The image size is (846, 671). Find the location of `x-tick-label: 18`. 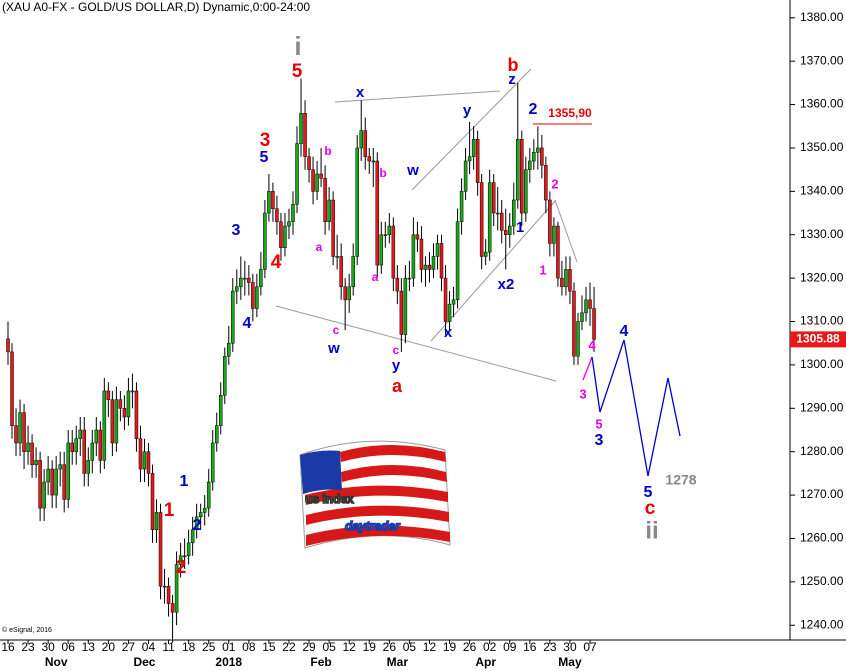

x-tick-label: 18 is located at coordinates (189, 647).